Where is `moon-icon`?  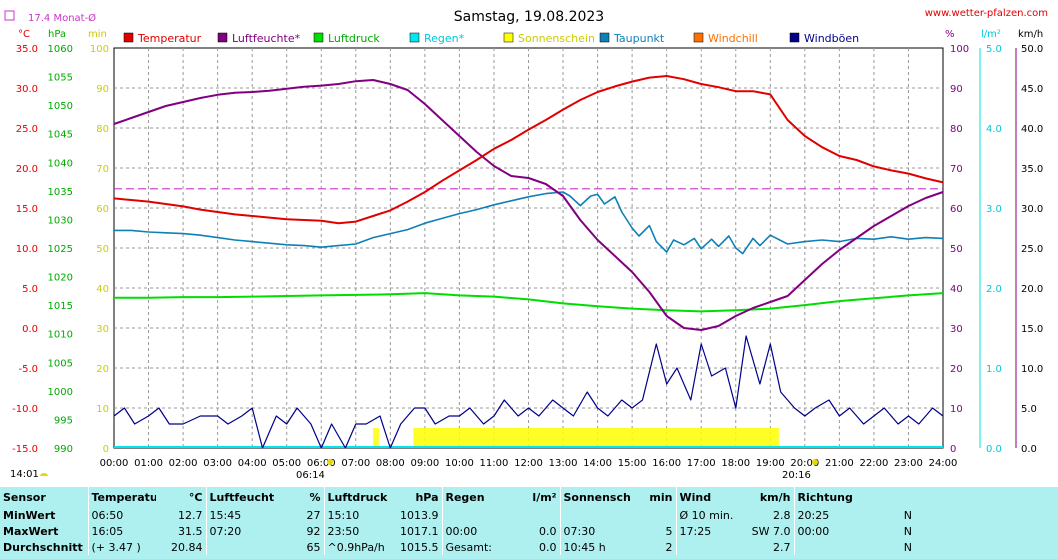 moon-icon is located at coordinates (44, 474).